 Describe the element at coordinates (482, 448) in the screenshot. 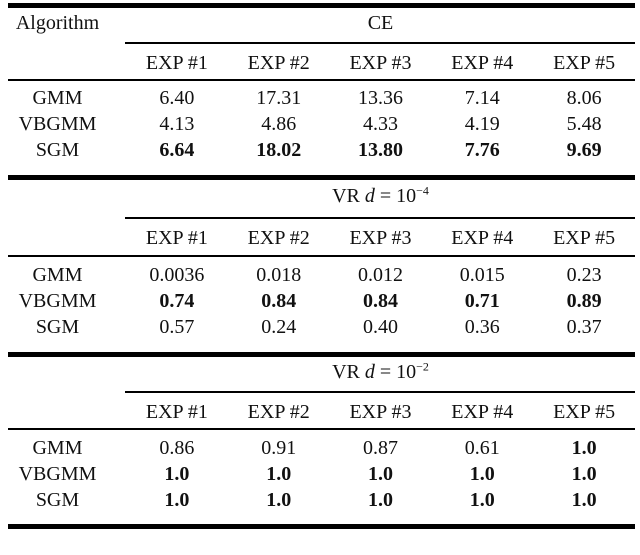

I see `cell: 0.61` at that location.